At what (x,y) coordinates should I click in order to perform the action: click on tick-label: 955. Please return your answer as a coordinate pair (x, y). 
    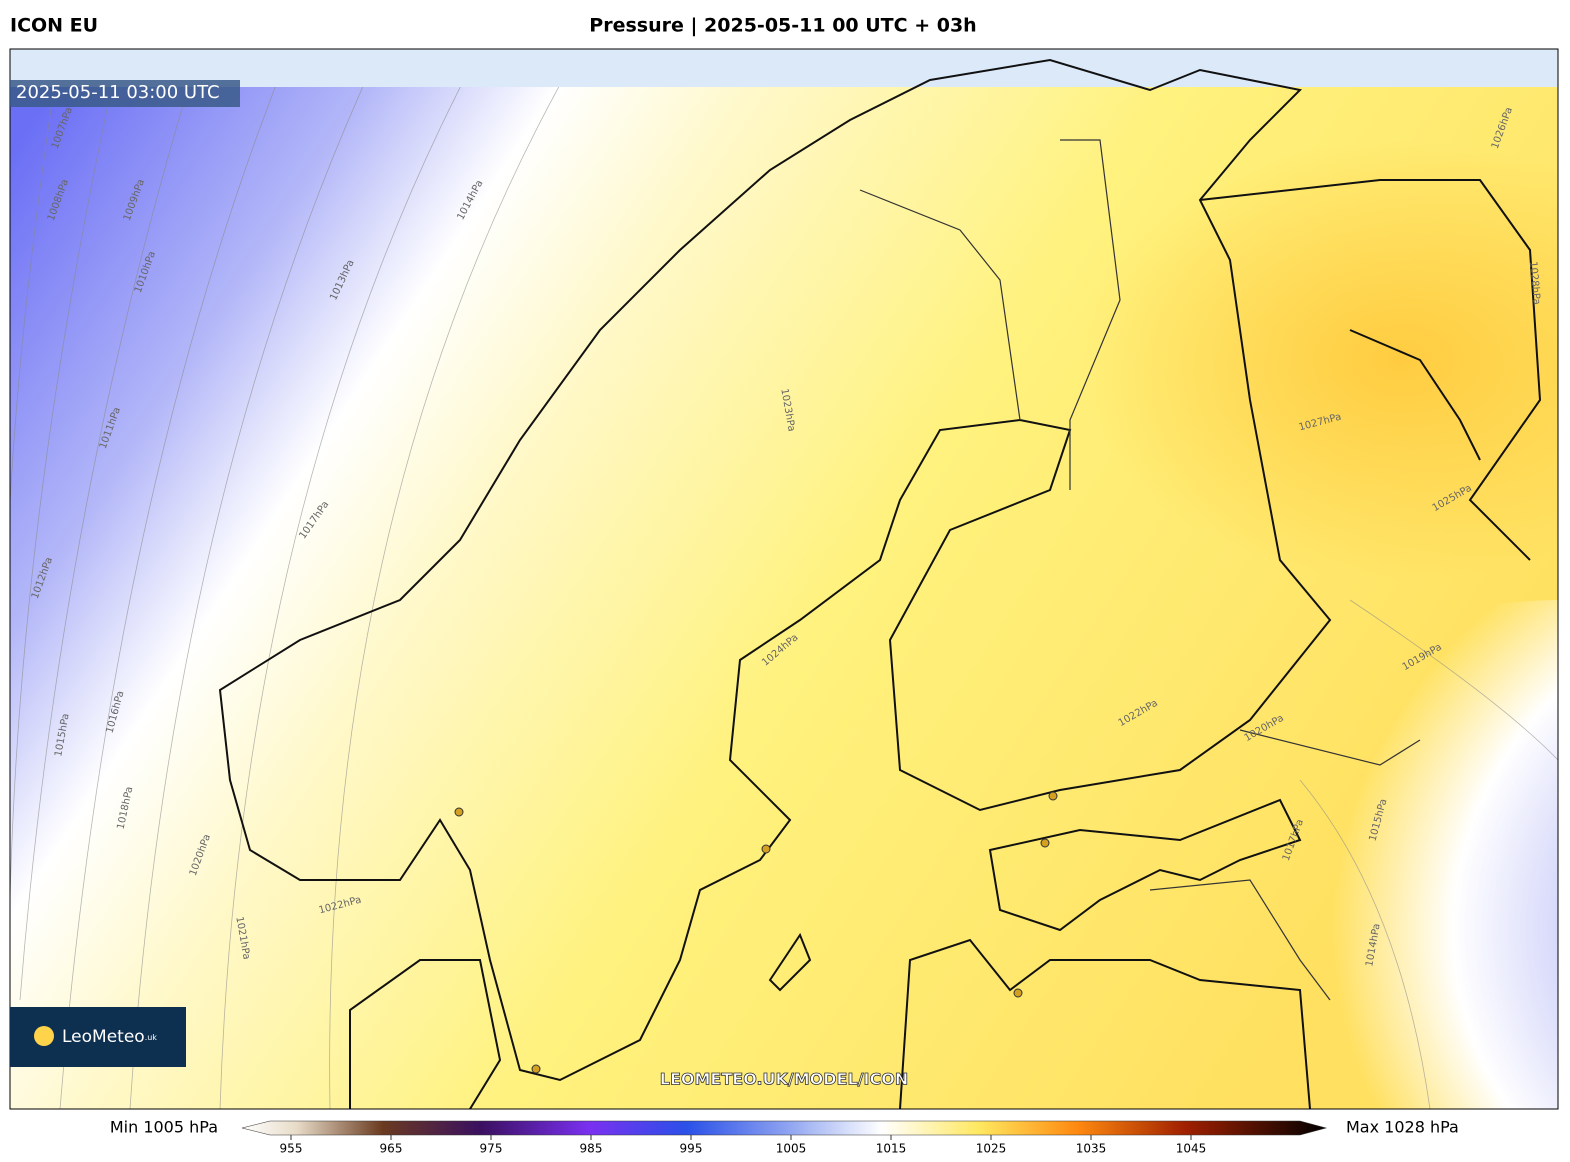
    Looking at the image, I should click on (291, 1149).